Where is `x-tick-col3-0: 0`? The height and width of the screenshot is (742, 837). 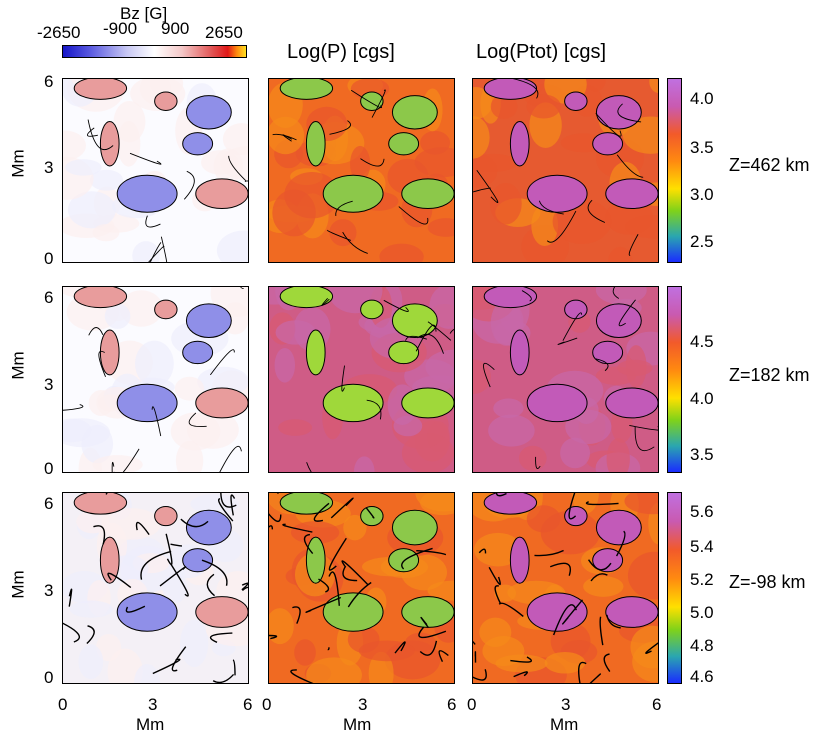
x-tick-col3-0: 0 is located at coordinates (472, 704).